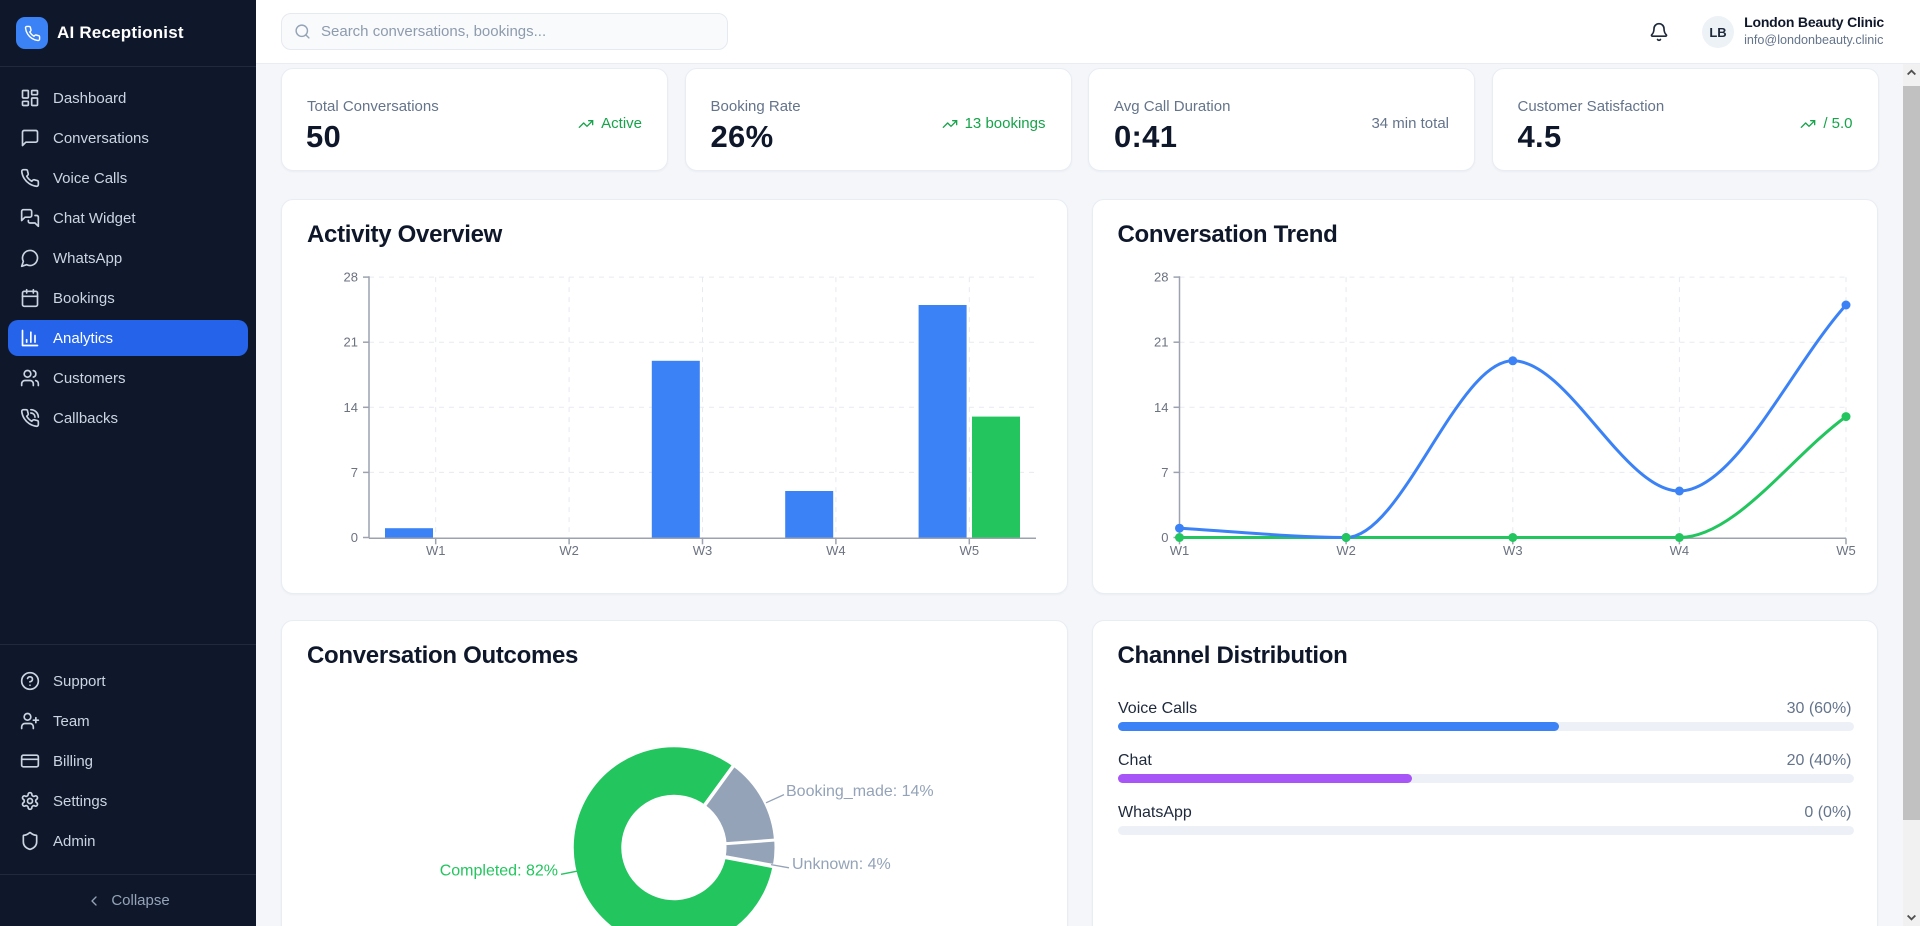  What do you see at coordinates (499, 870) in the screenshot?
I see `svg-text: Completed: 82%` at bounding box center [499, 870].